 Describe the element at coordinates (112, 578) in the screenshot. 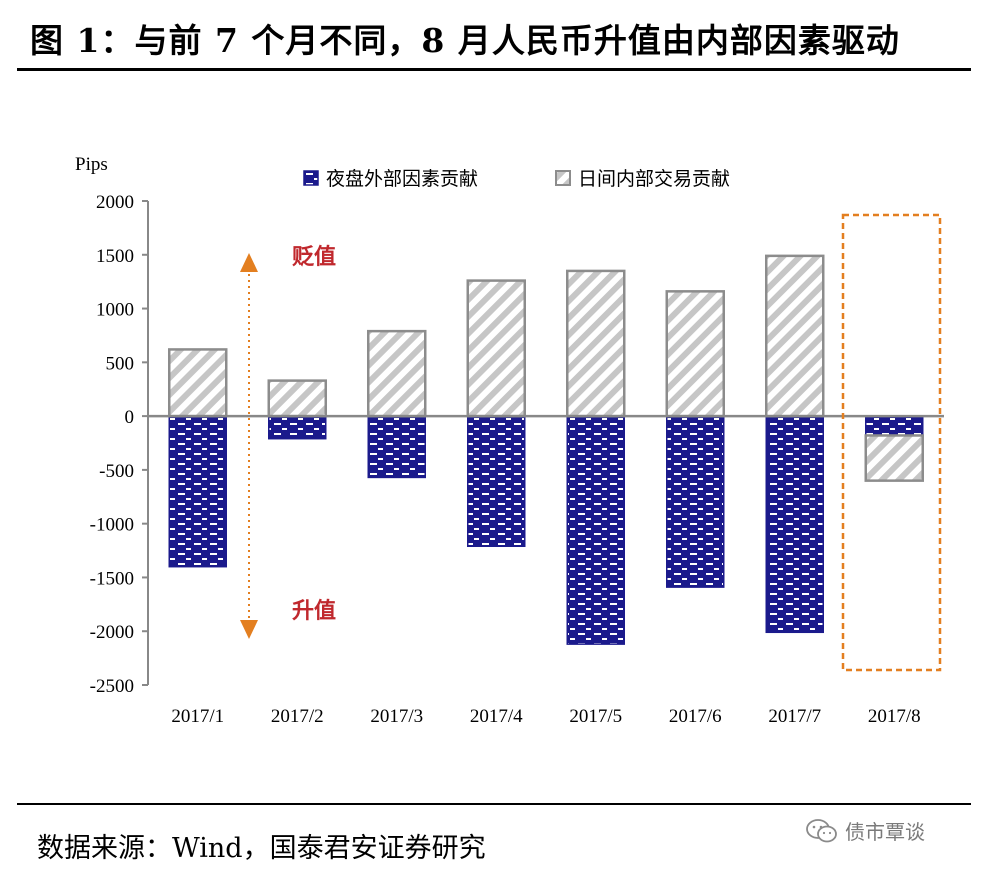

I see `y-tick-label: -1500` at that location.